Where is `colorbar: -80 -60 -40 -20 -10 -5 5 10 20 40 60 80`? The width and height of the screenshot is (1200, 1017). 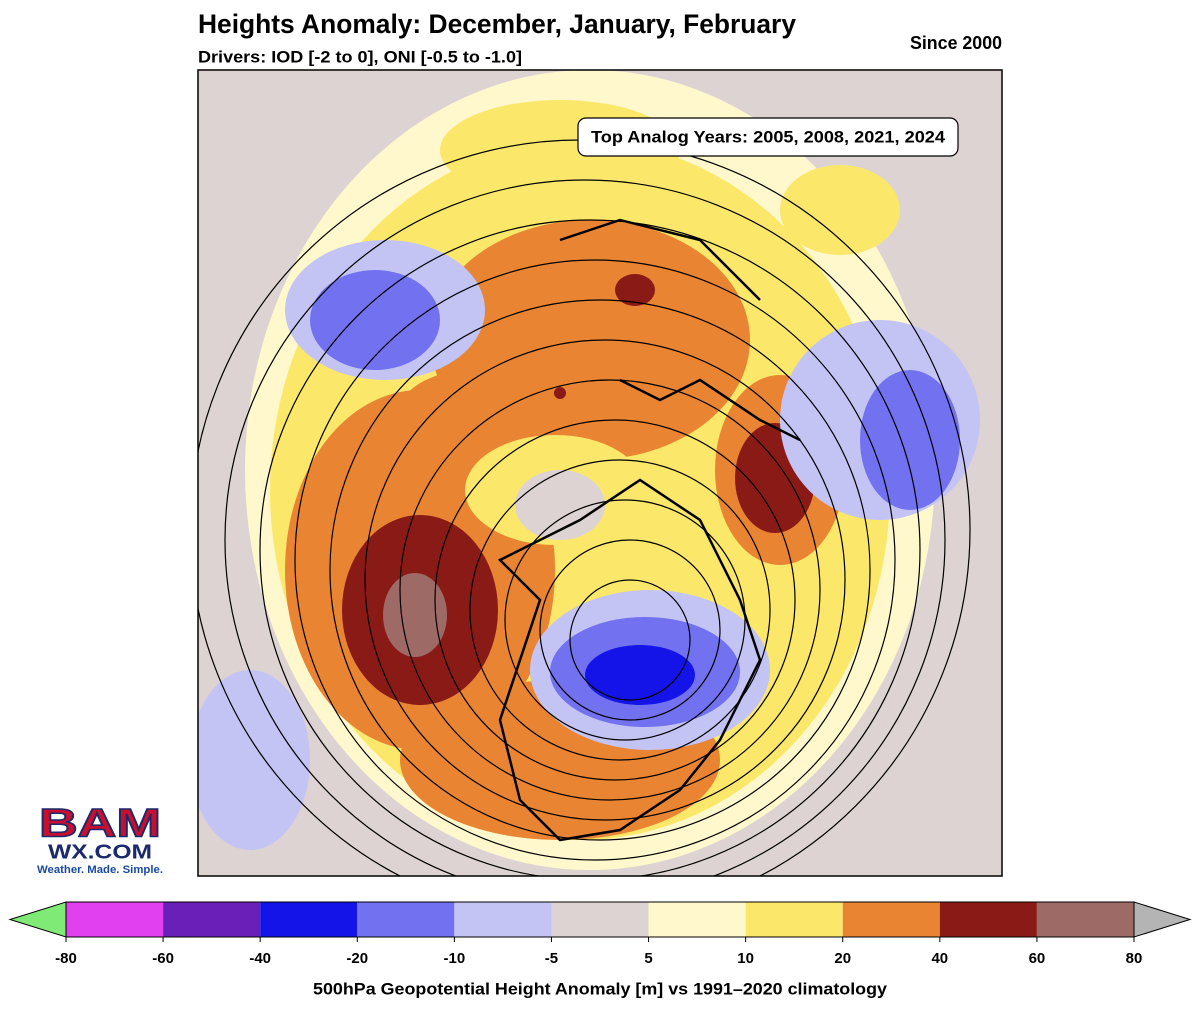
colorbar: -80 -60 -40 -20 -10 -5 5 10 20 40 60 80 is located at coordinates (600, 934).